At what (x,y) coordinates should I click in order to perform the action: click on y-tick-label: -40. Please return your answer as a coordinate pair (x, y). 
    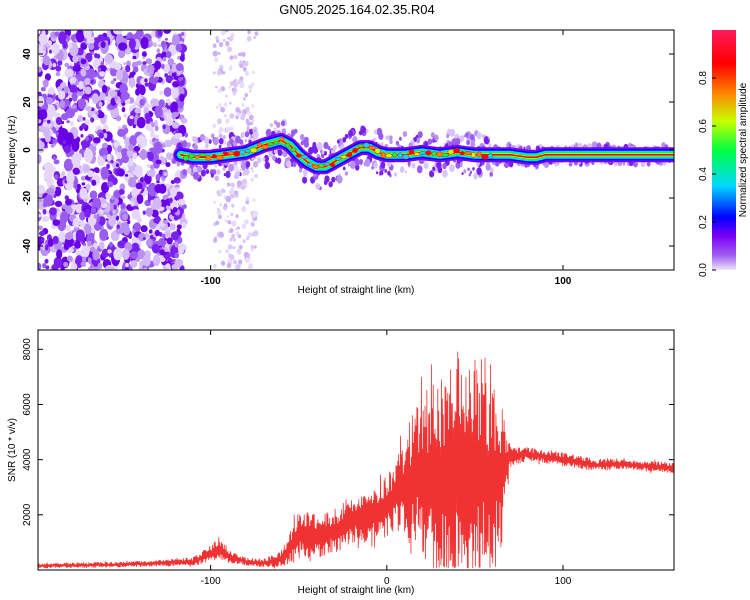
    Looking at the image, I should click on (27, 245).